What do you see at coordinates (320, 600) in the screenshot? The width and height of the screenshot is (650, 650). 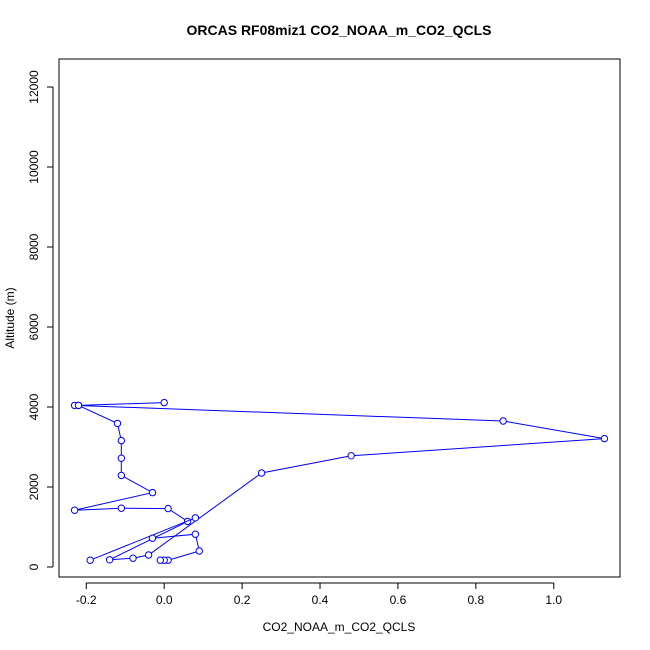 I see `x-tick-label: 0.4` at bounding box center [320, 600].